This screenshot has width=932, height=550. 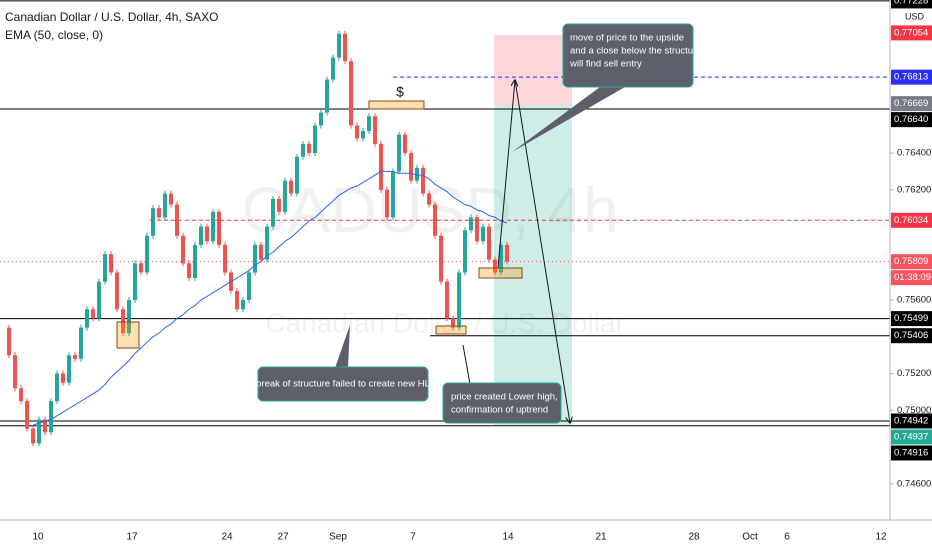 I want to click on x-tick-label: 21, so click(x=601, y=537).